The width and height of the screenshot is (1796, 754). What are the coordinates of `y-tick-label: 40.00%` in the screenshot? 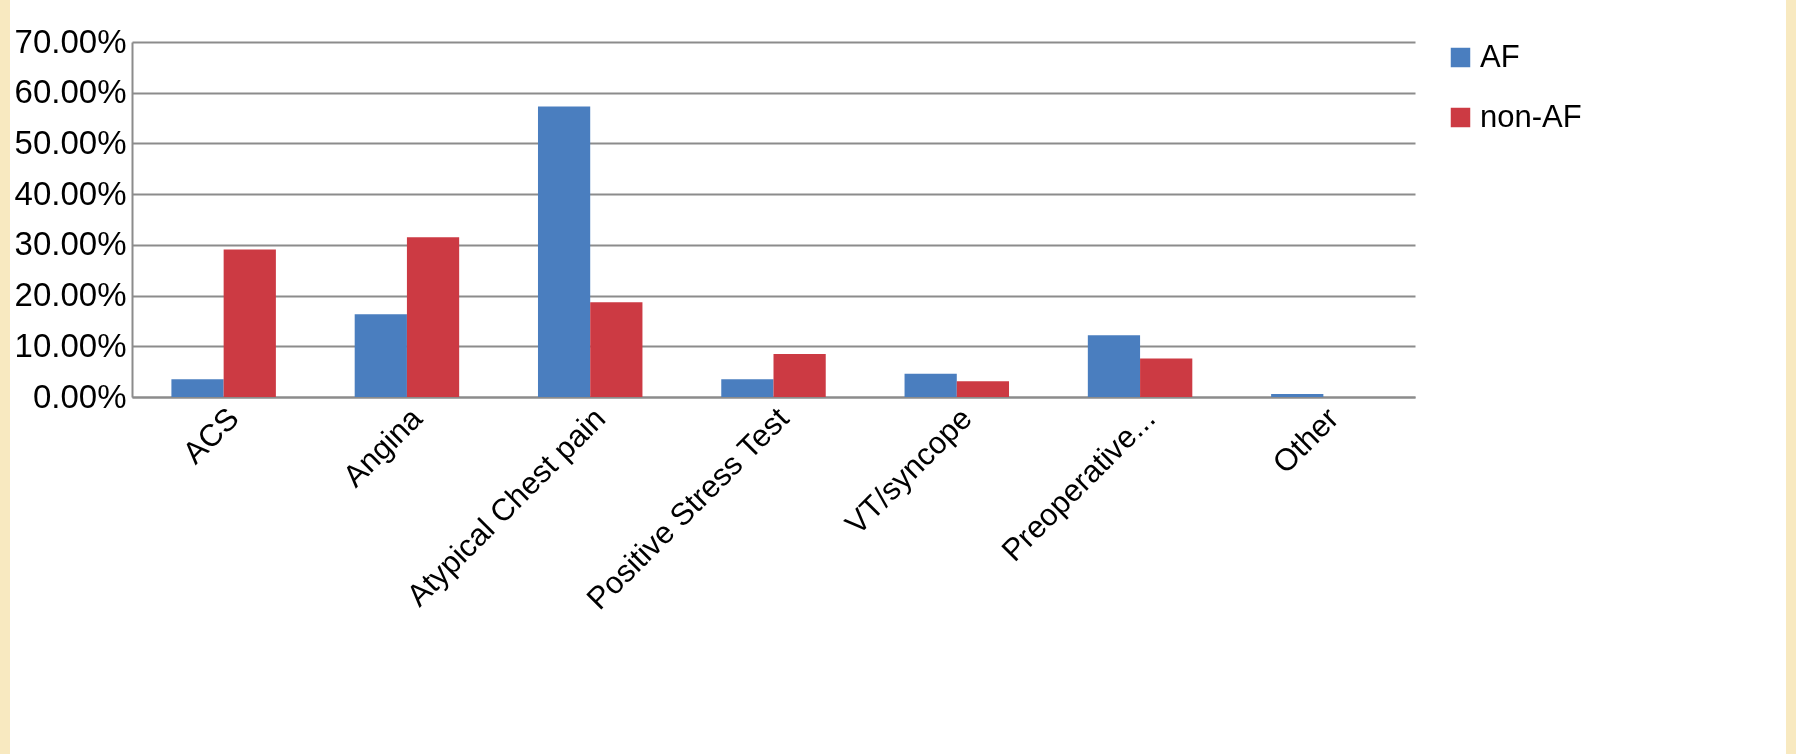 It's located at (70, 193).